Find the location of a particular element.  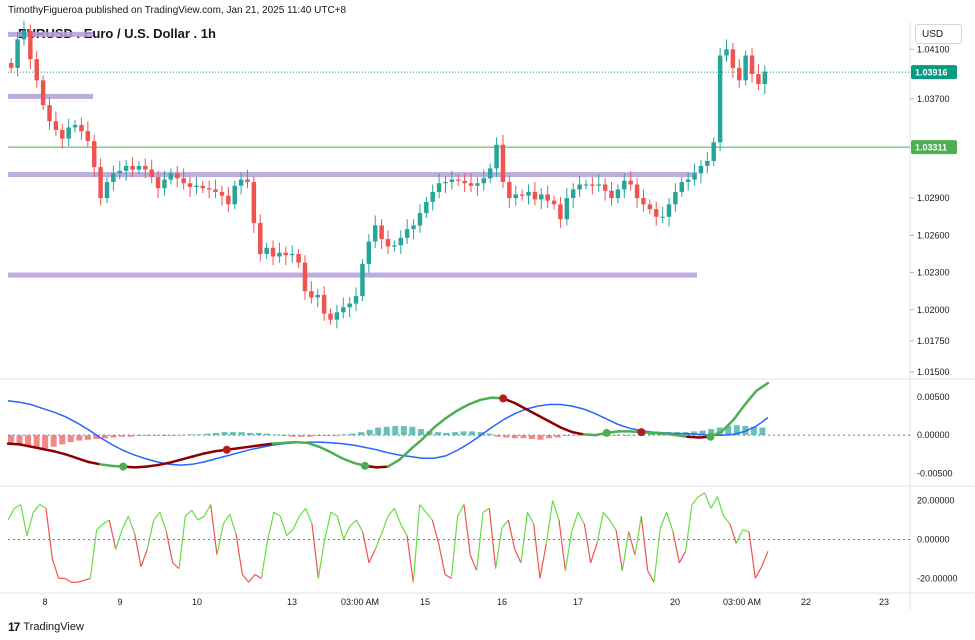

macd-tick-label: -0.00500 is located at coordinates (935, 474).